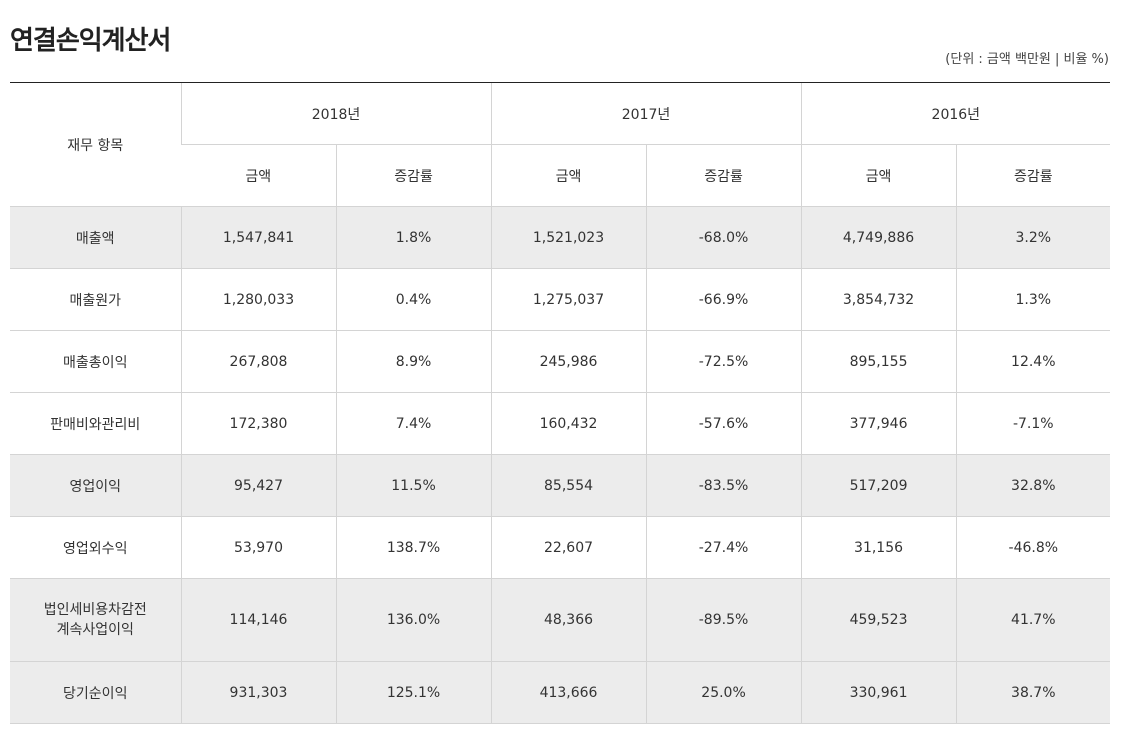 The height and width of the screenshot is (732, 1125). Describe the element at coordinates (723, 237) in the screenshot. I see `change-rate-cell: -68.0%` at that location.